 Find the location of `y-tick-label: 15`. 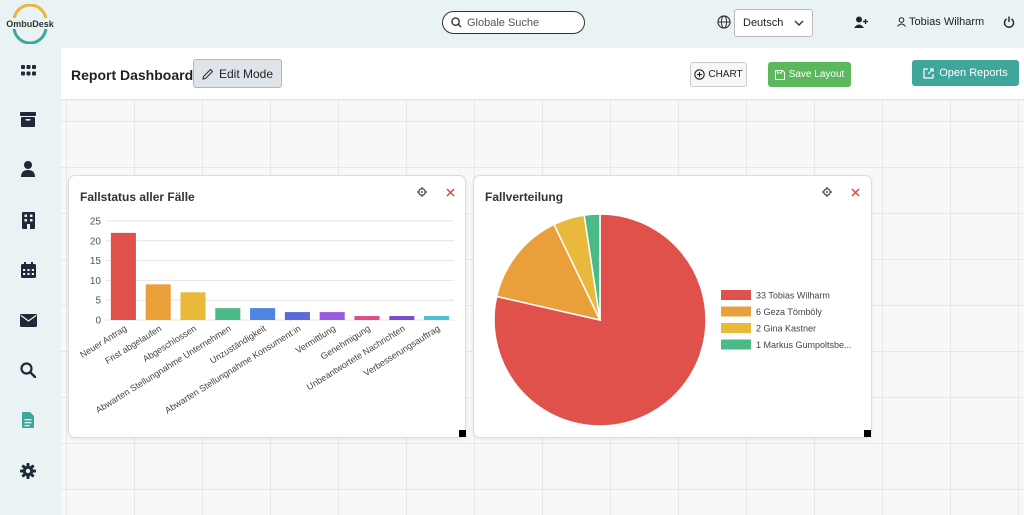

y-tick-label: 15 is located at coordinates (96, 261).